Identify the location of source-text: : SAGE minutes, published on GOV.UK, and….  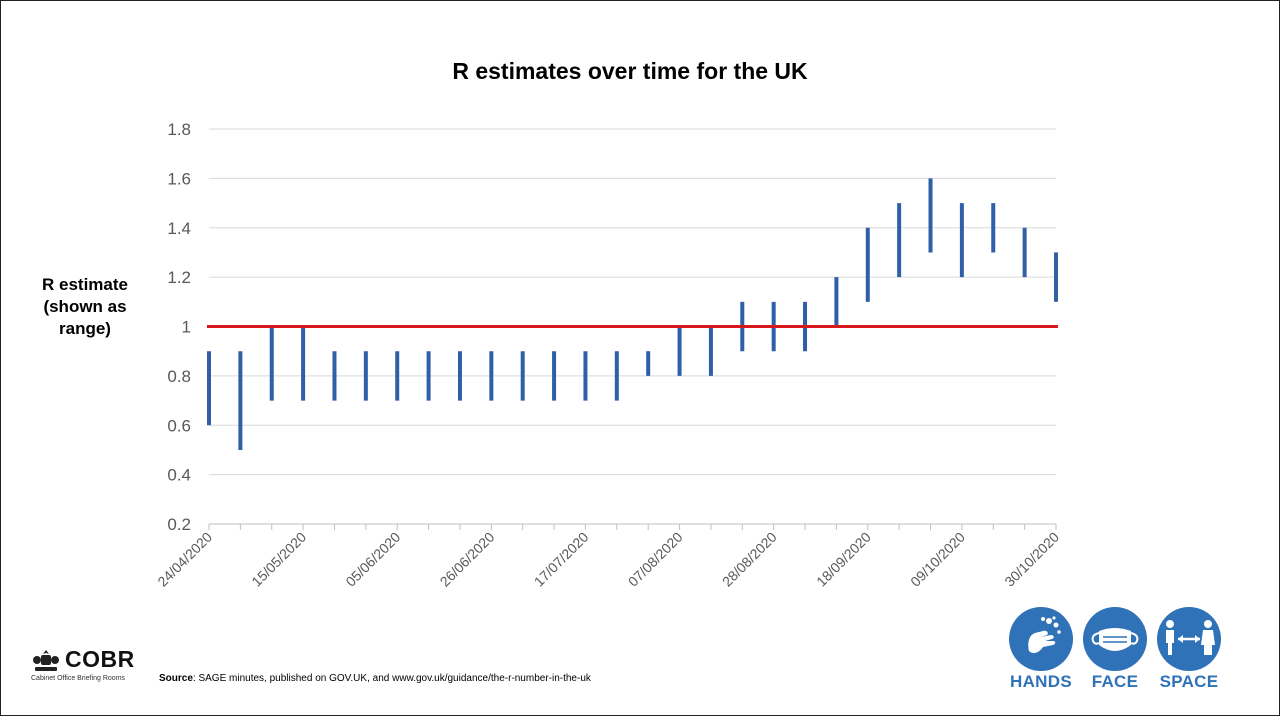
(391, 678).